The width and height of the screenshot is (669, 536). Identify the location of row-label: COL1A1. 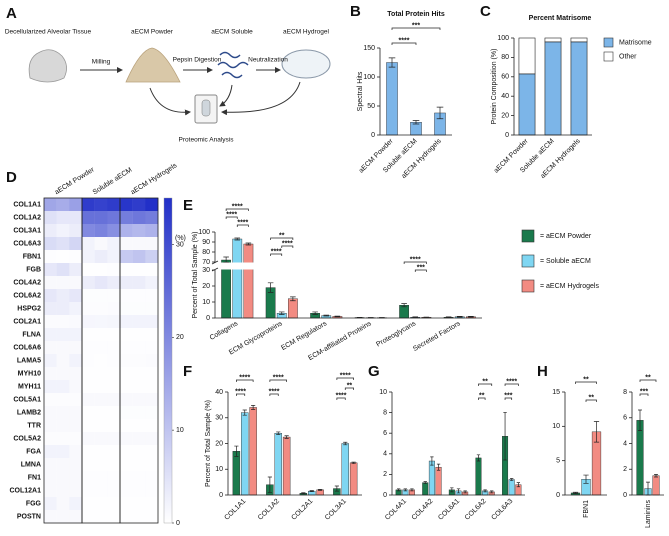
(27, 204).